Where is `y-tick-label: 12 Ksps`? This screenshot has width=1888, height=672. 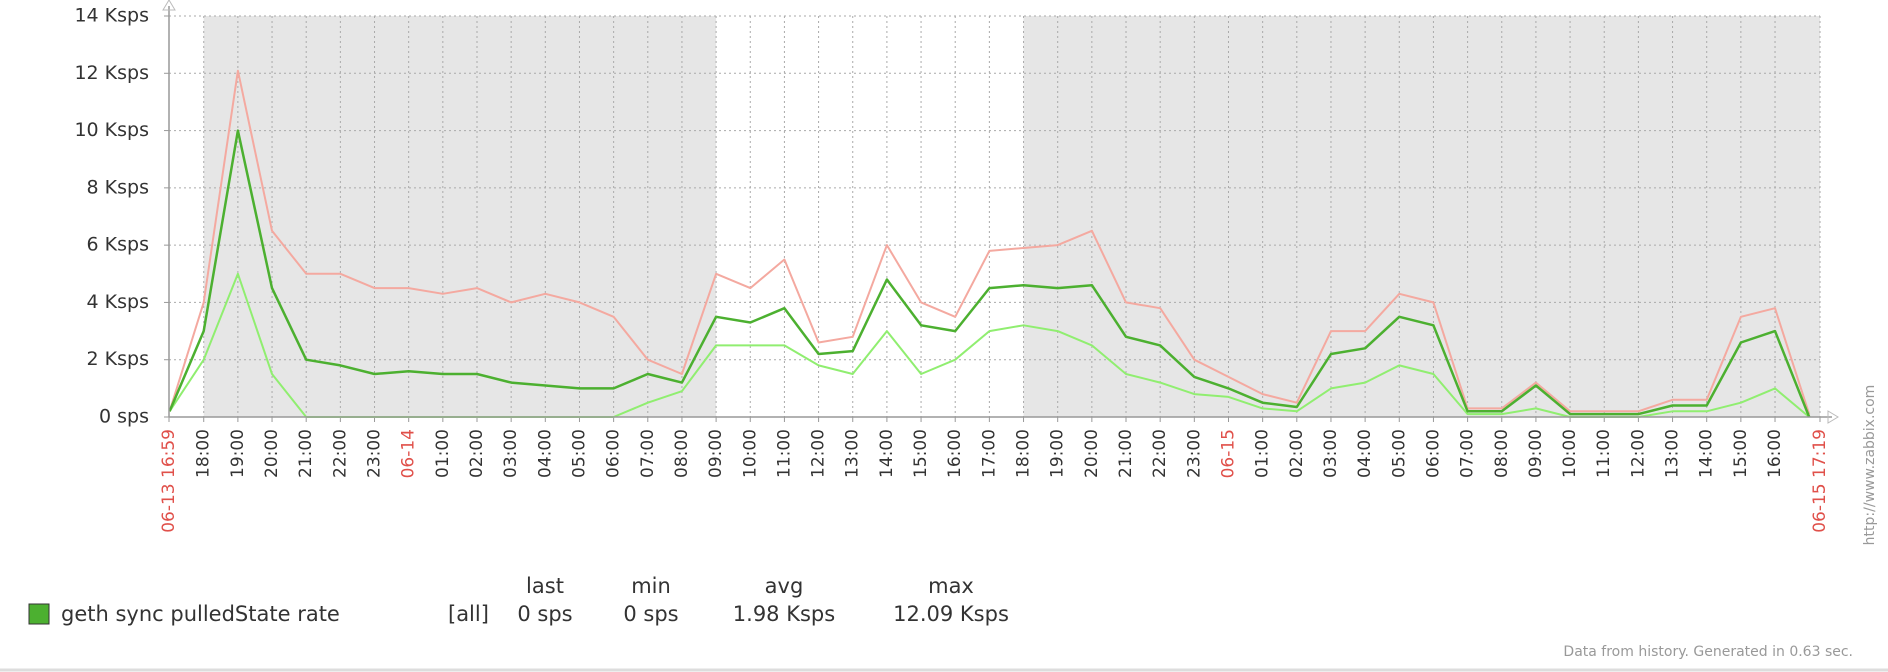 y-tick-label: 12 Ksps is located at coordinates (111, 73).